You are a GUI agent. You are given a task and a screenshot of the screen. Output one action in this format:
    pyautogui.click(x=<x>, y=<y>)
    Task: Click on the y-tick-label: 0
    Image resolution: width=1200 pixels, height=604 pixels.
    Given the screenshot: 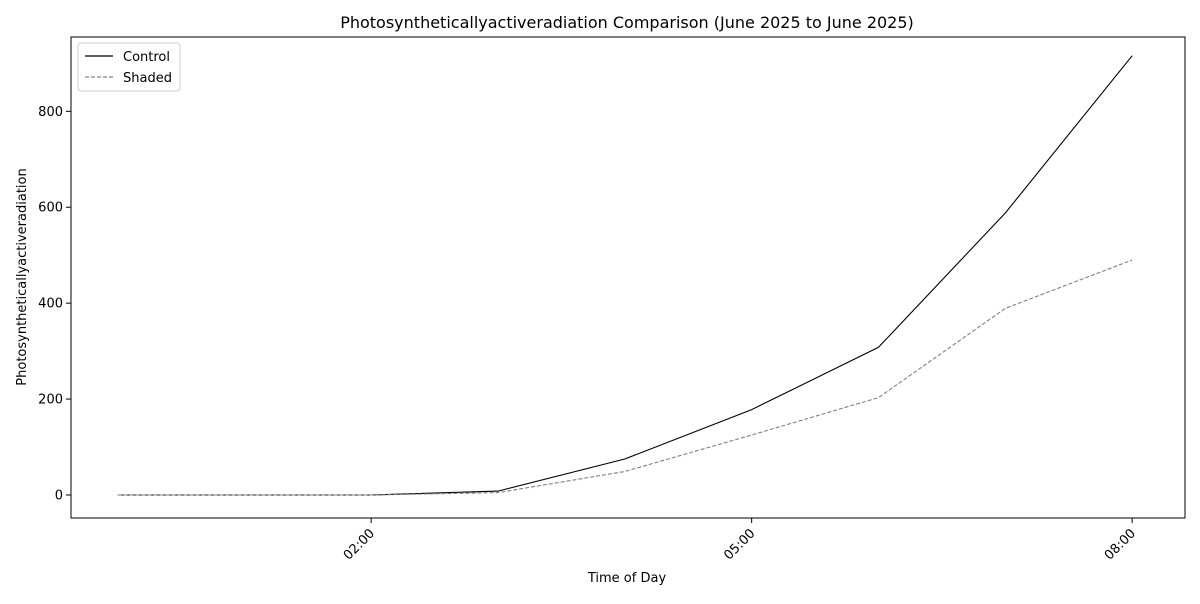 What is the action you would take?
    pyautogui.click(x=59, y=495)
    